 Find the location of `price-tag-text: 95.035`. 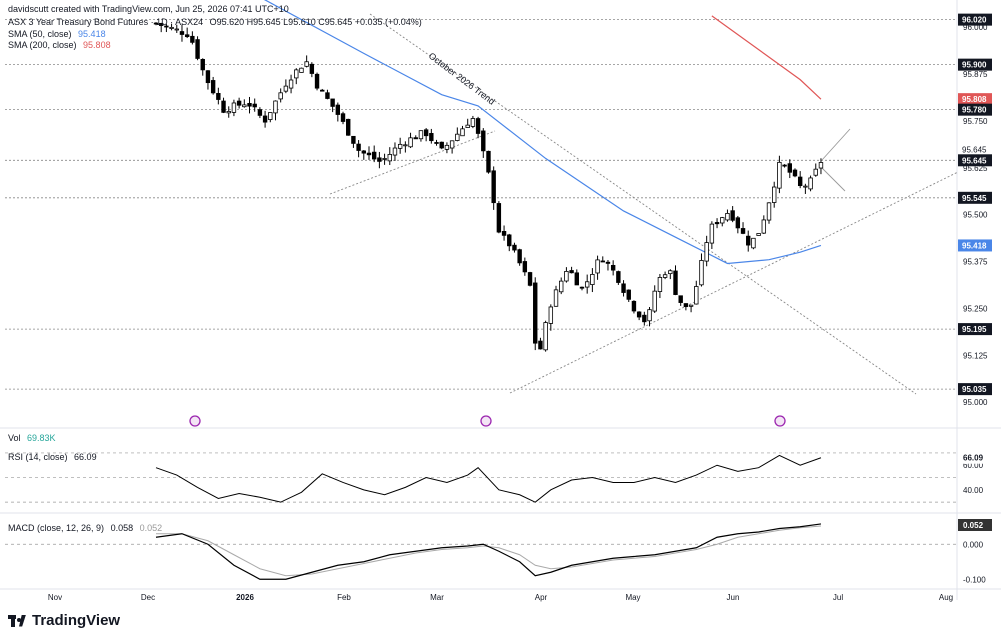

price-tag-text: 95.035 is located at coordinates (974, 389).